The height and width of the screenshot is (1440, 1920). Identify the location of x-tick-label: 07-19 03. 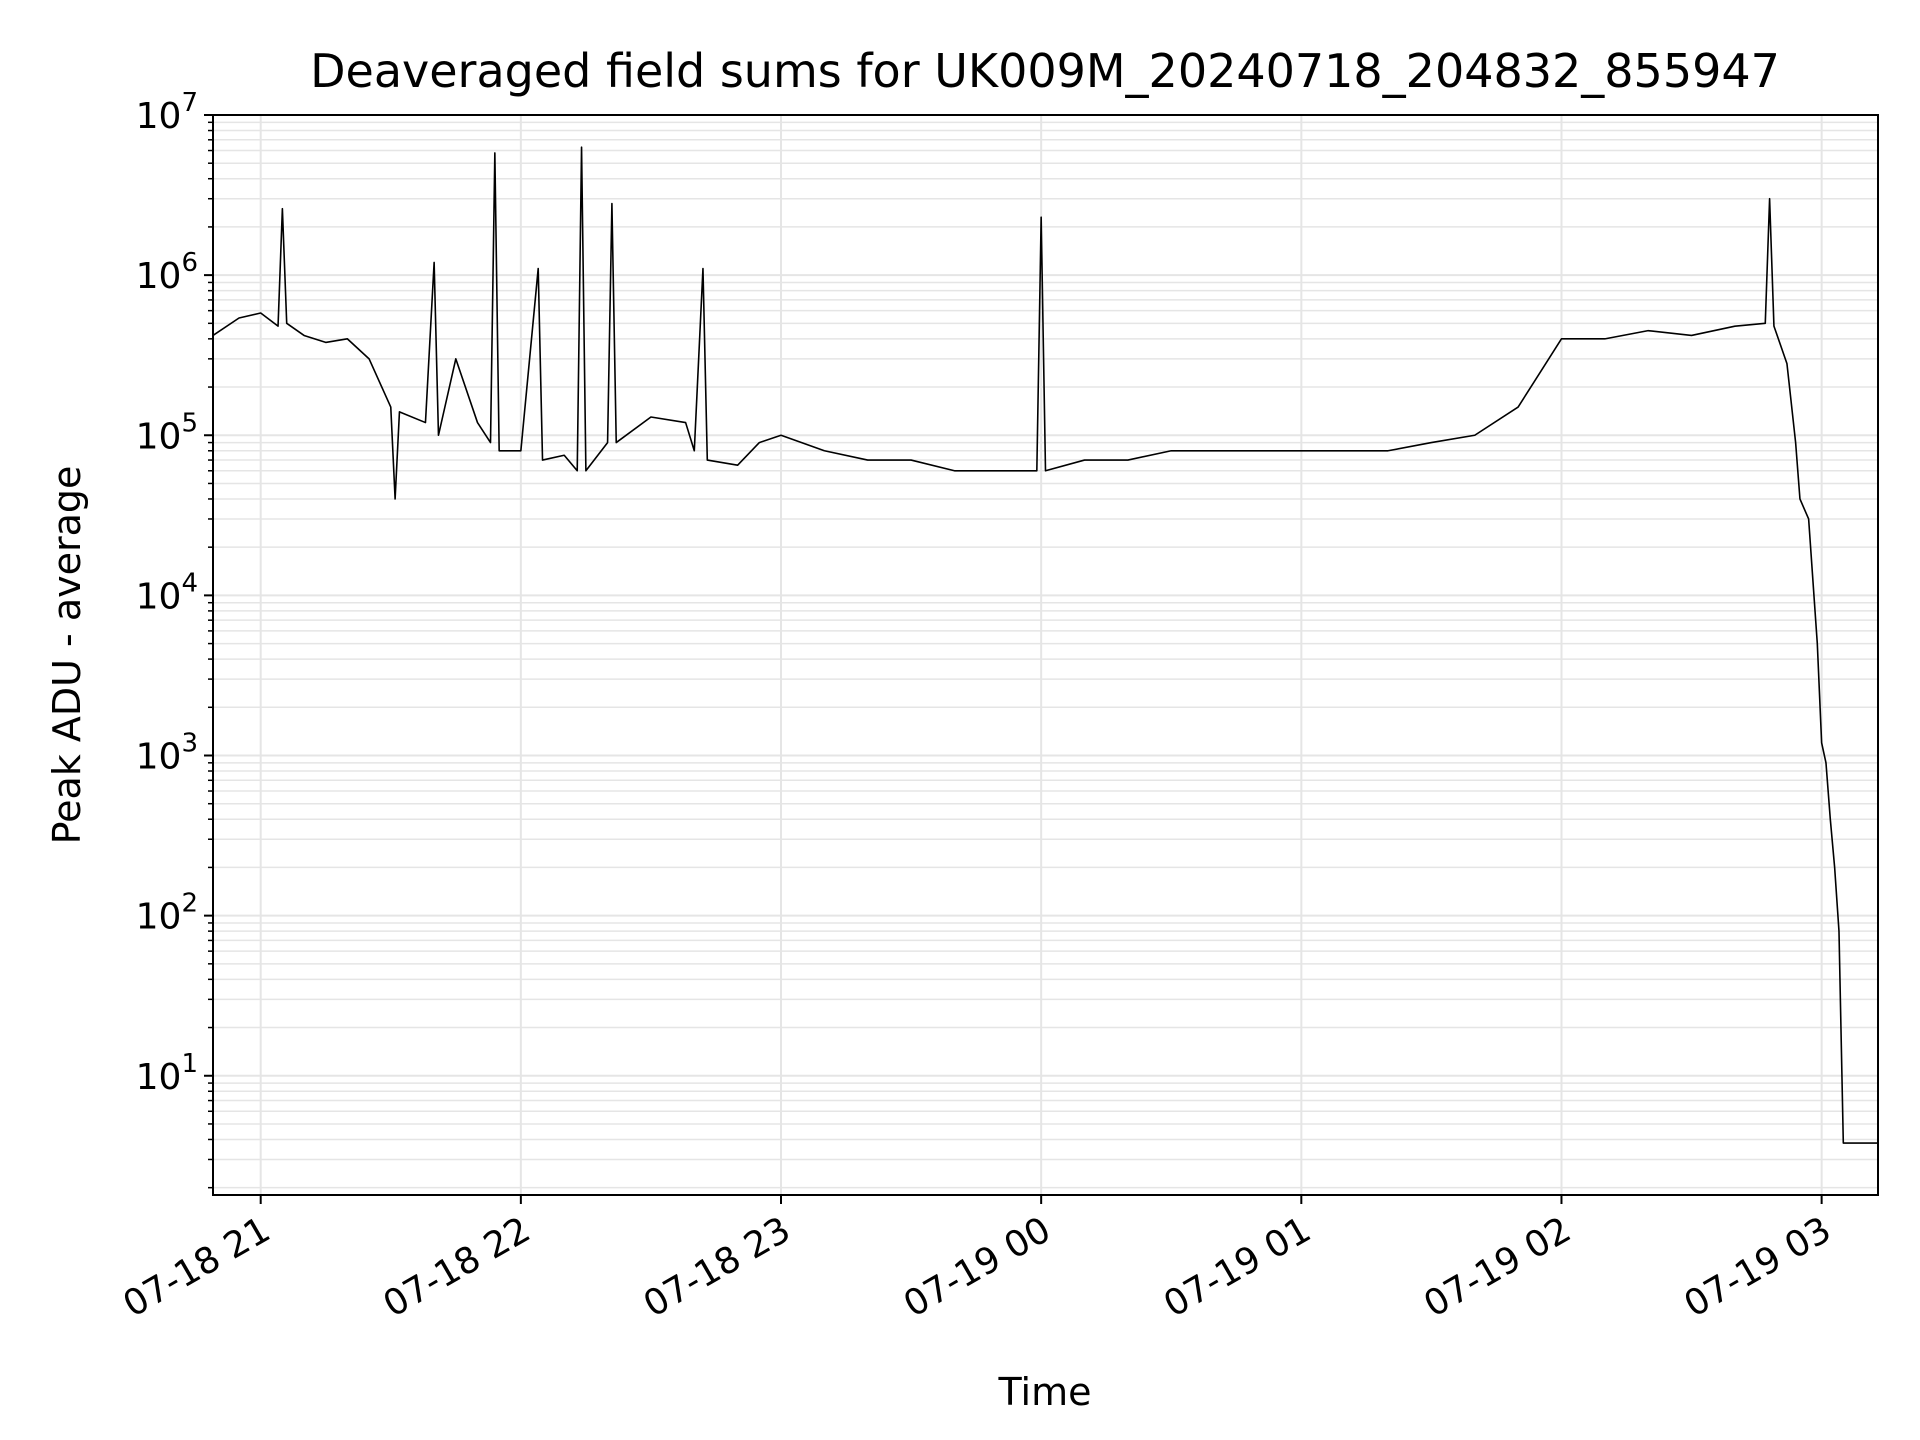
(1757, 1267).